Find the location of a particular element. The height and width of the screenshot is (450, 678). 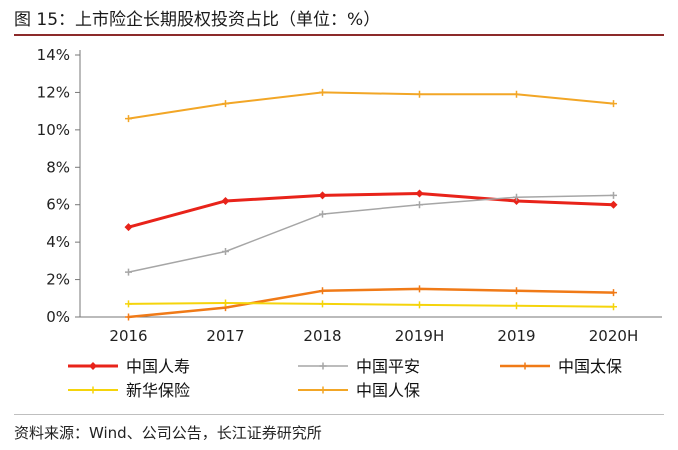

legend-label: 中国平安 is located at coordinates (388, 366).